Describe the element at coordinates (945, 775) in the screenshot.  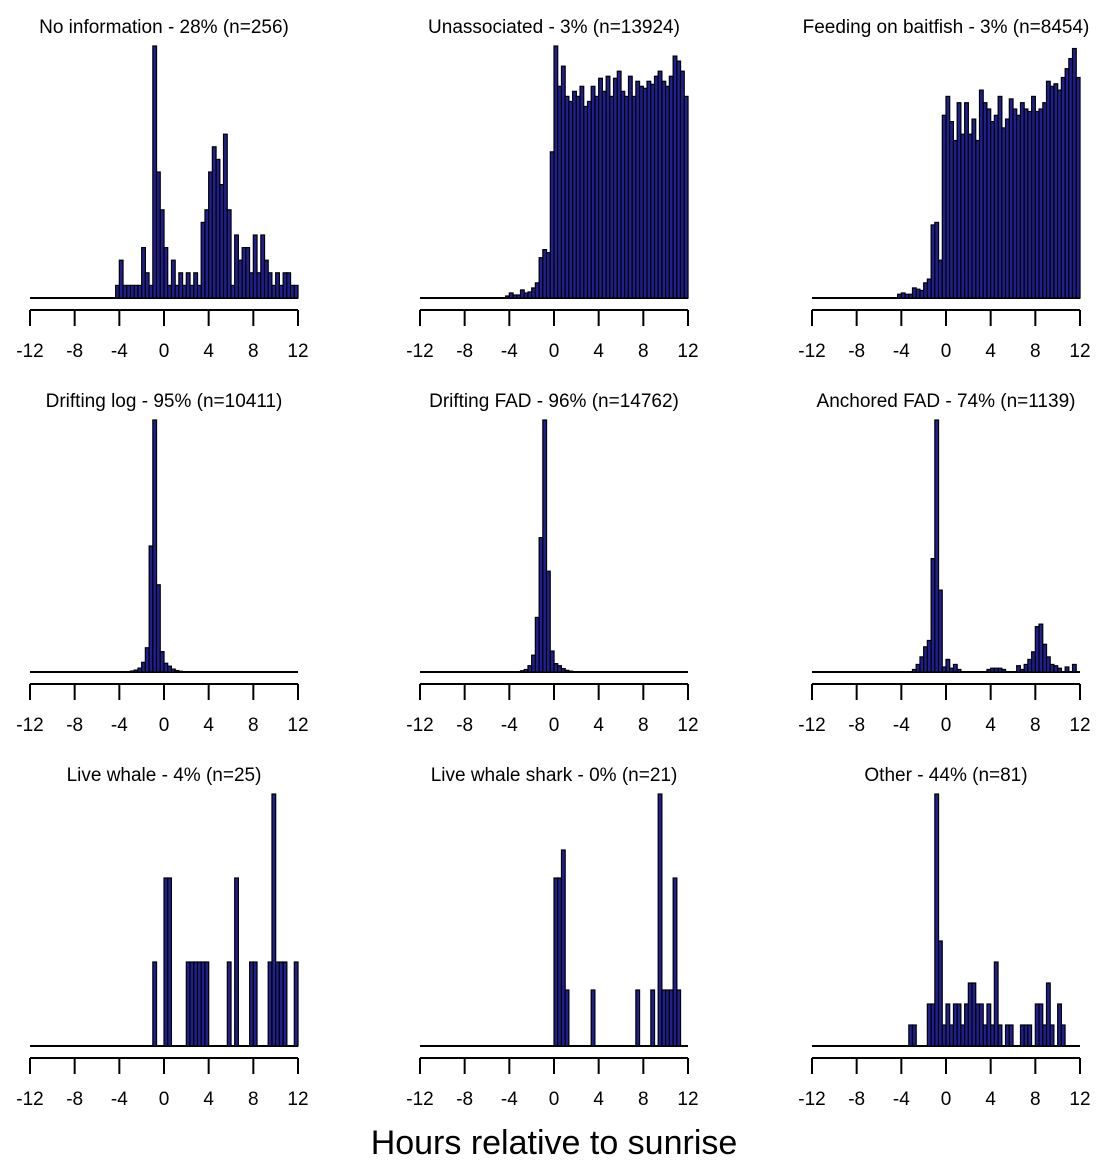
I see `panel-title: Other - 44% (n=81)` at that location.